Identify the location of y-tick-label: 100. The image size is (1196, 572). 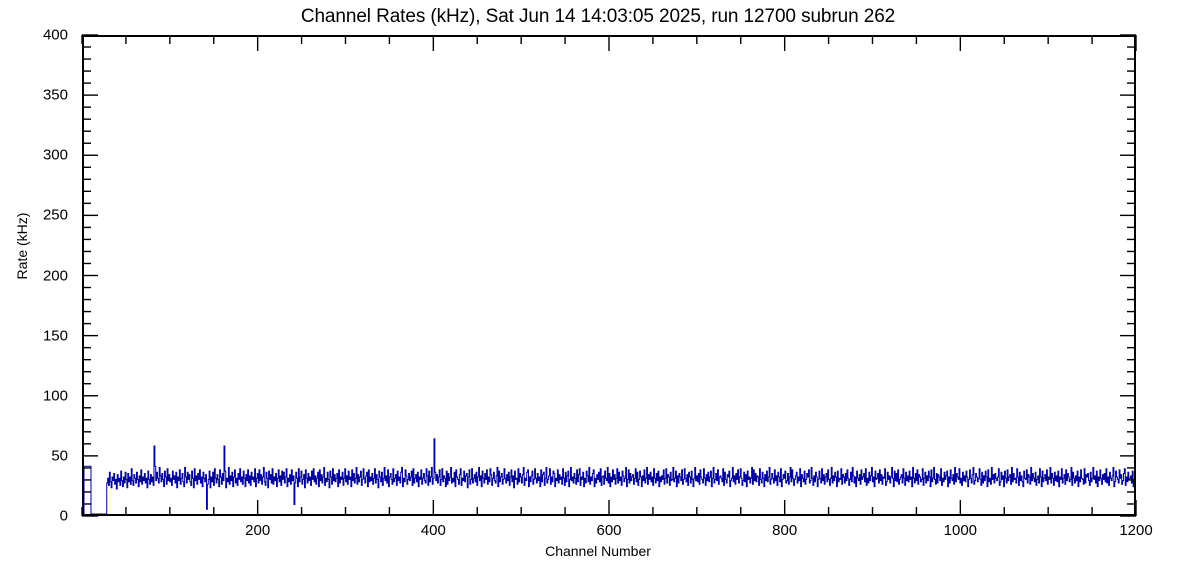
(55, 396).